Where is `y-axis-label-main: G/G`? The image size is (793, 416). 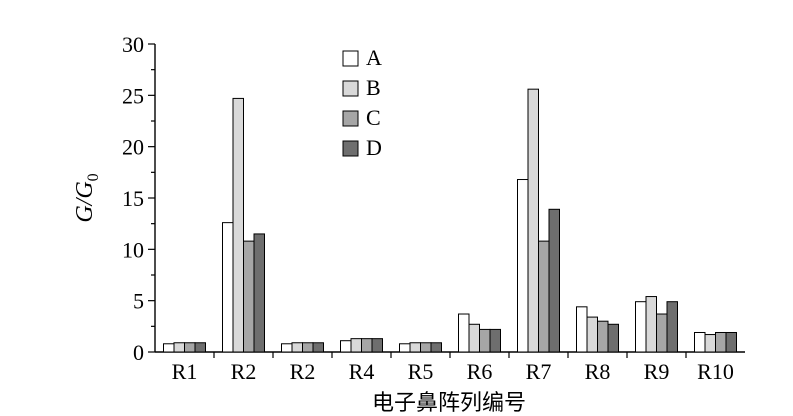 y-axis-label-main: G/G is located at coordinates (85, 201).